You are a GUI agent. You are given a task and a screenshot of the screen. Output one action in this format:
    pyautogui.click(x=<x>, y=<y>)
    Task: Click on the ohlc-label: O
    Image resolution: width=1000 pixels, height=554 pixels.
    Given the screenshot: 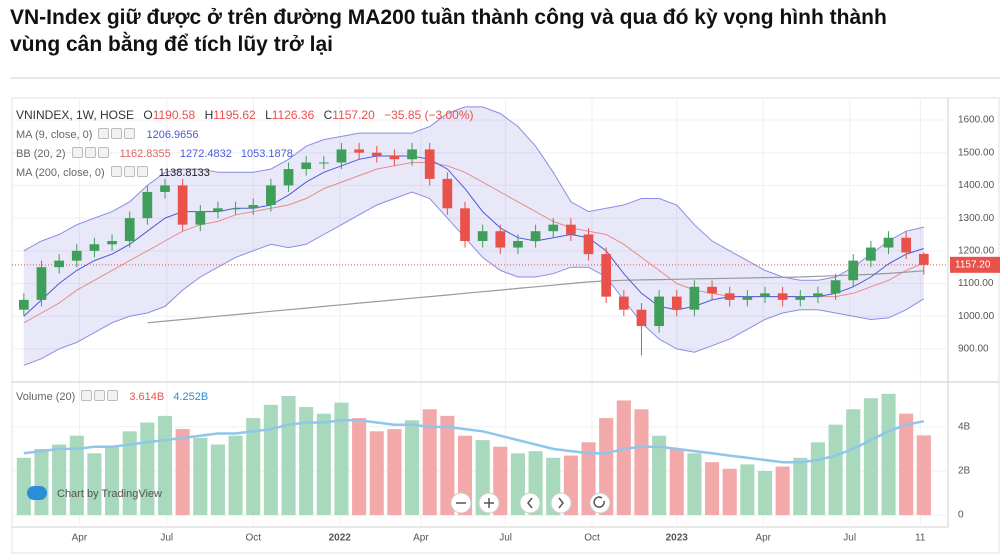 What is the action you would take?
    pyautogui.click(x=148, y=115)
    